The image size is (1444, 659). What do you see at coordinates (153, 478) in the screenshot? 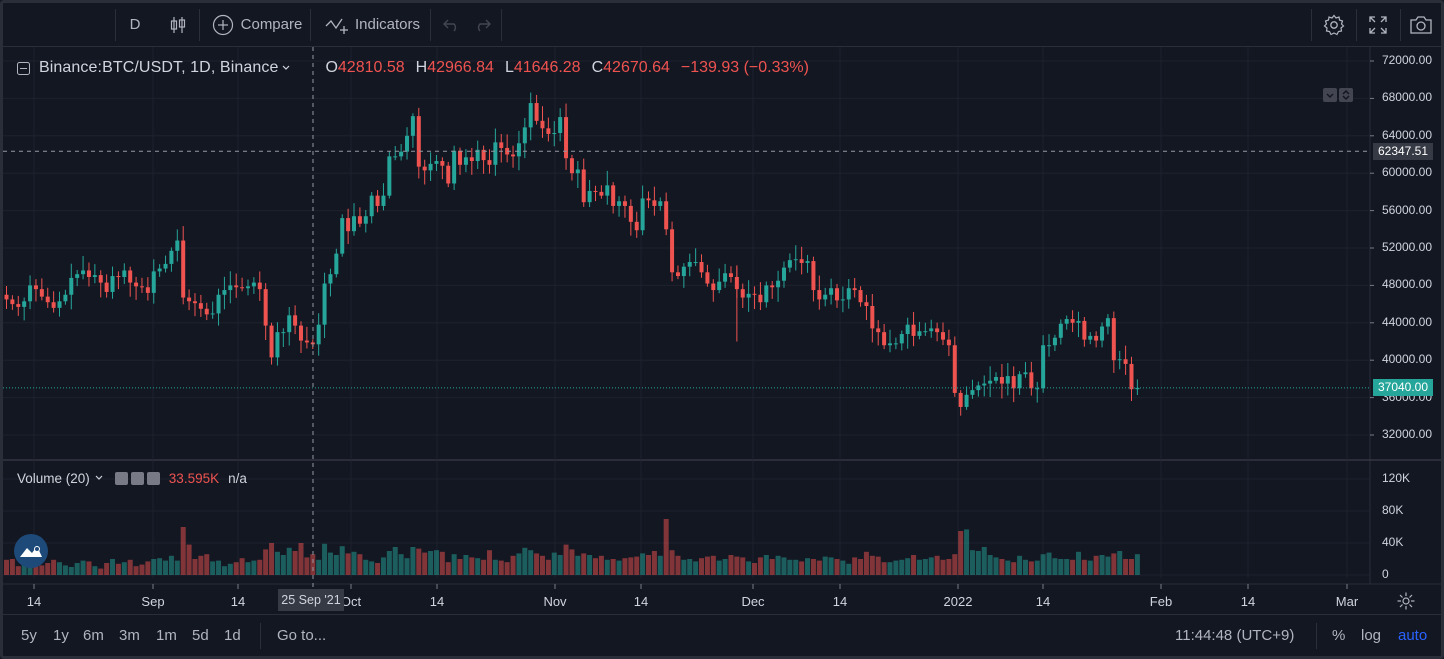
I see `close-icon` at bounding box center [153, 478].